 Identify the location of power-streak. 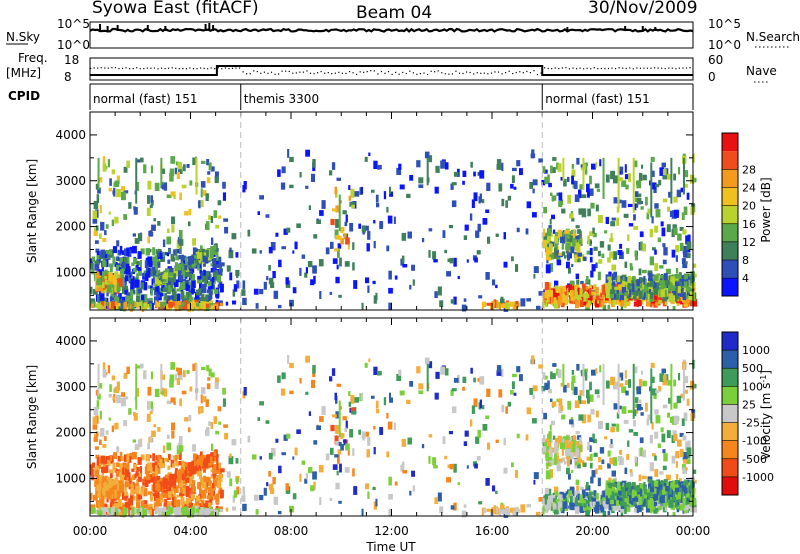
(618, 183).